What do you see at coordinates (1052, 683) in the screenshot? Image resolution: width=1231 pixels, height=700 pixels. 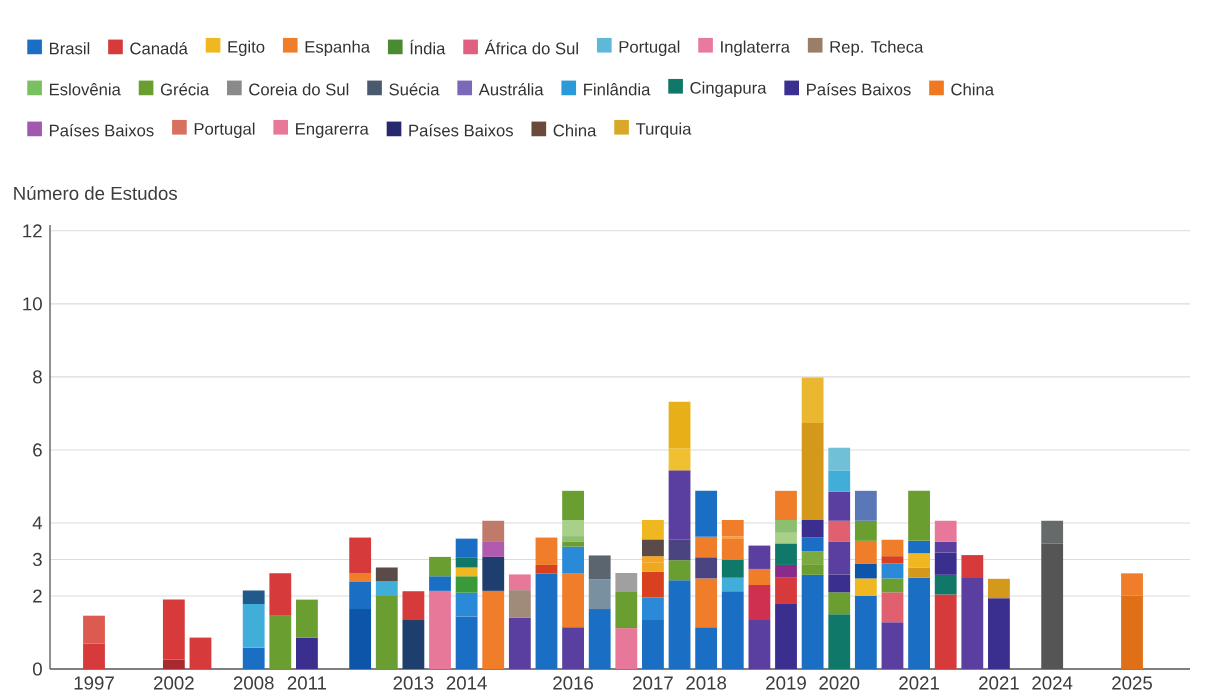 I see `x-tick-label: 2024` at bounding box center [1052, 683].